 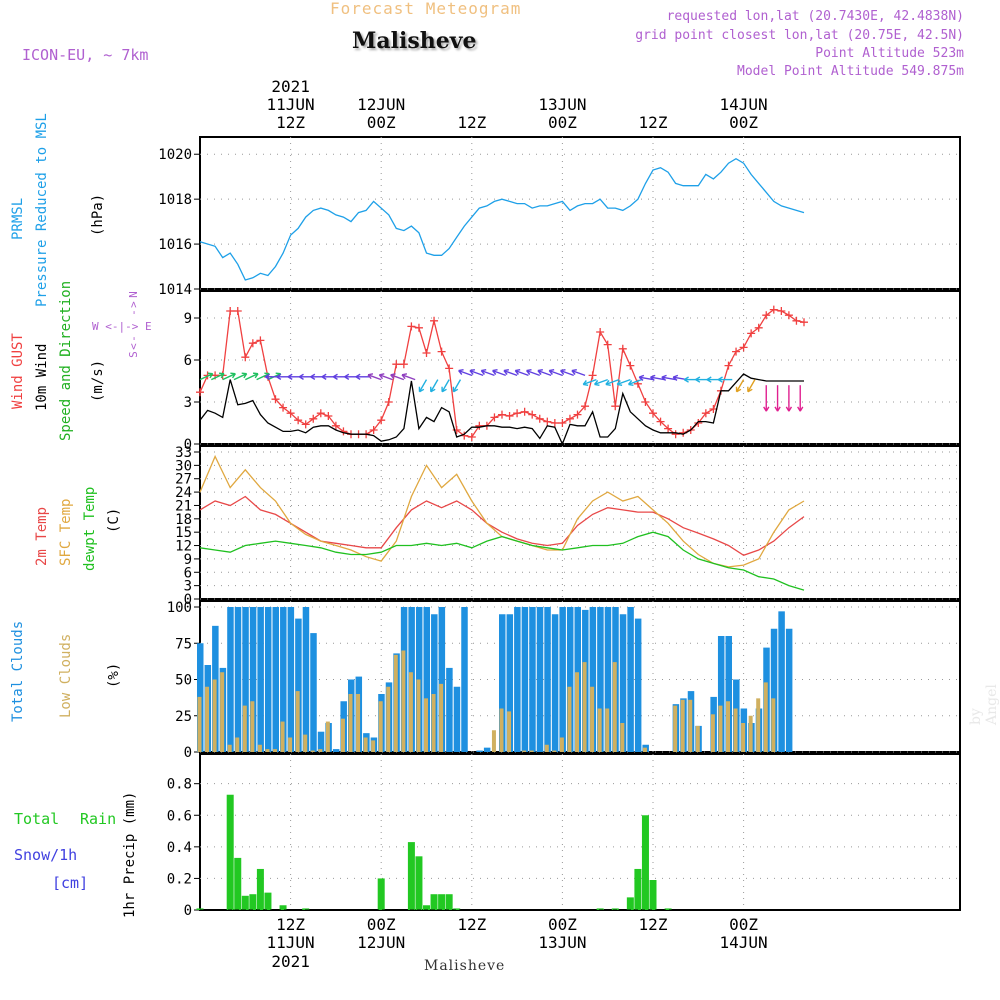 What do you see at coordinates (183, 480) in the screenshot?
I see `y-tick-label: 27` at bounding box center [183, 480].